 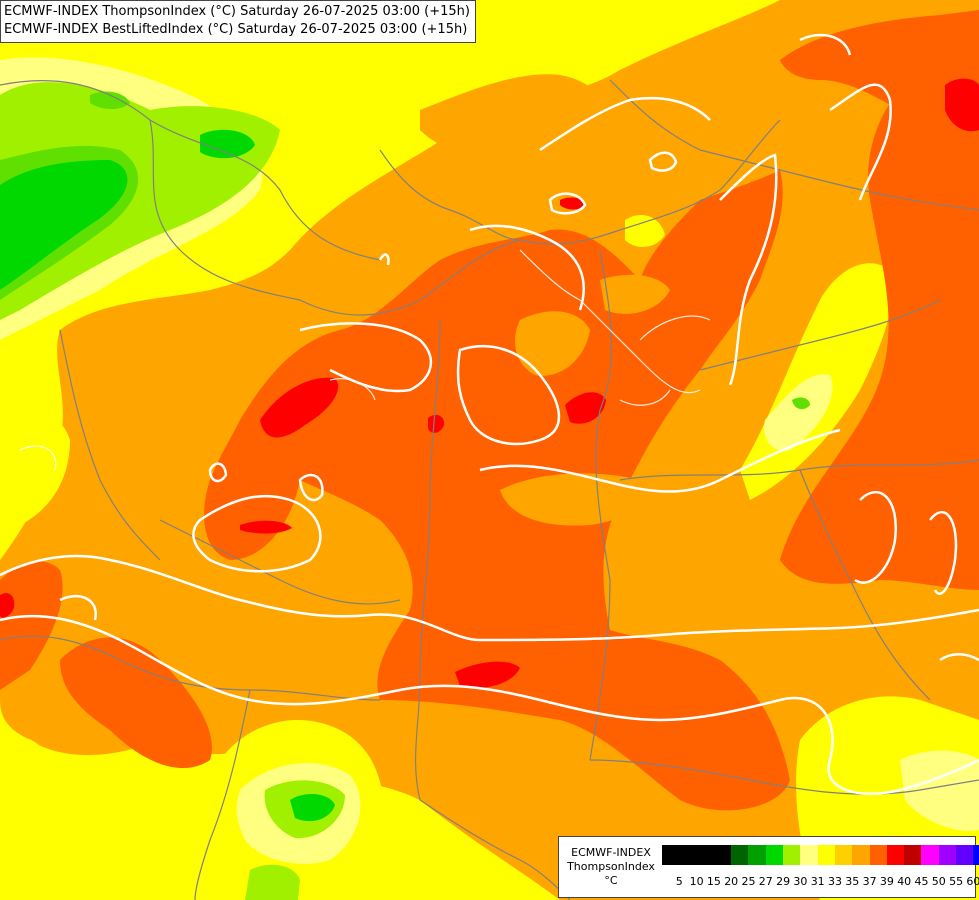 I want to click on field-darkorange-southwest, so click(x=136, y=703).